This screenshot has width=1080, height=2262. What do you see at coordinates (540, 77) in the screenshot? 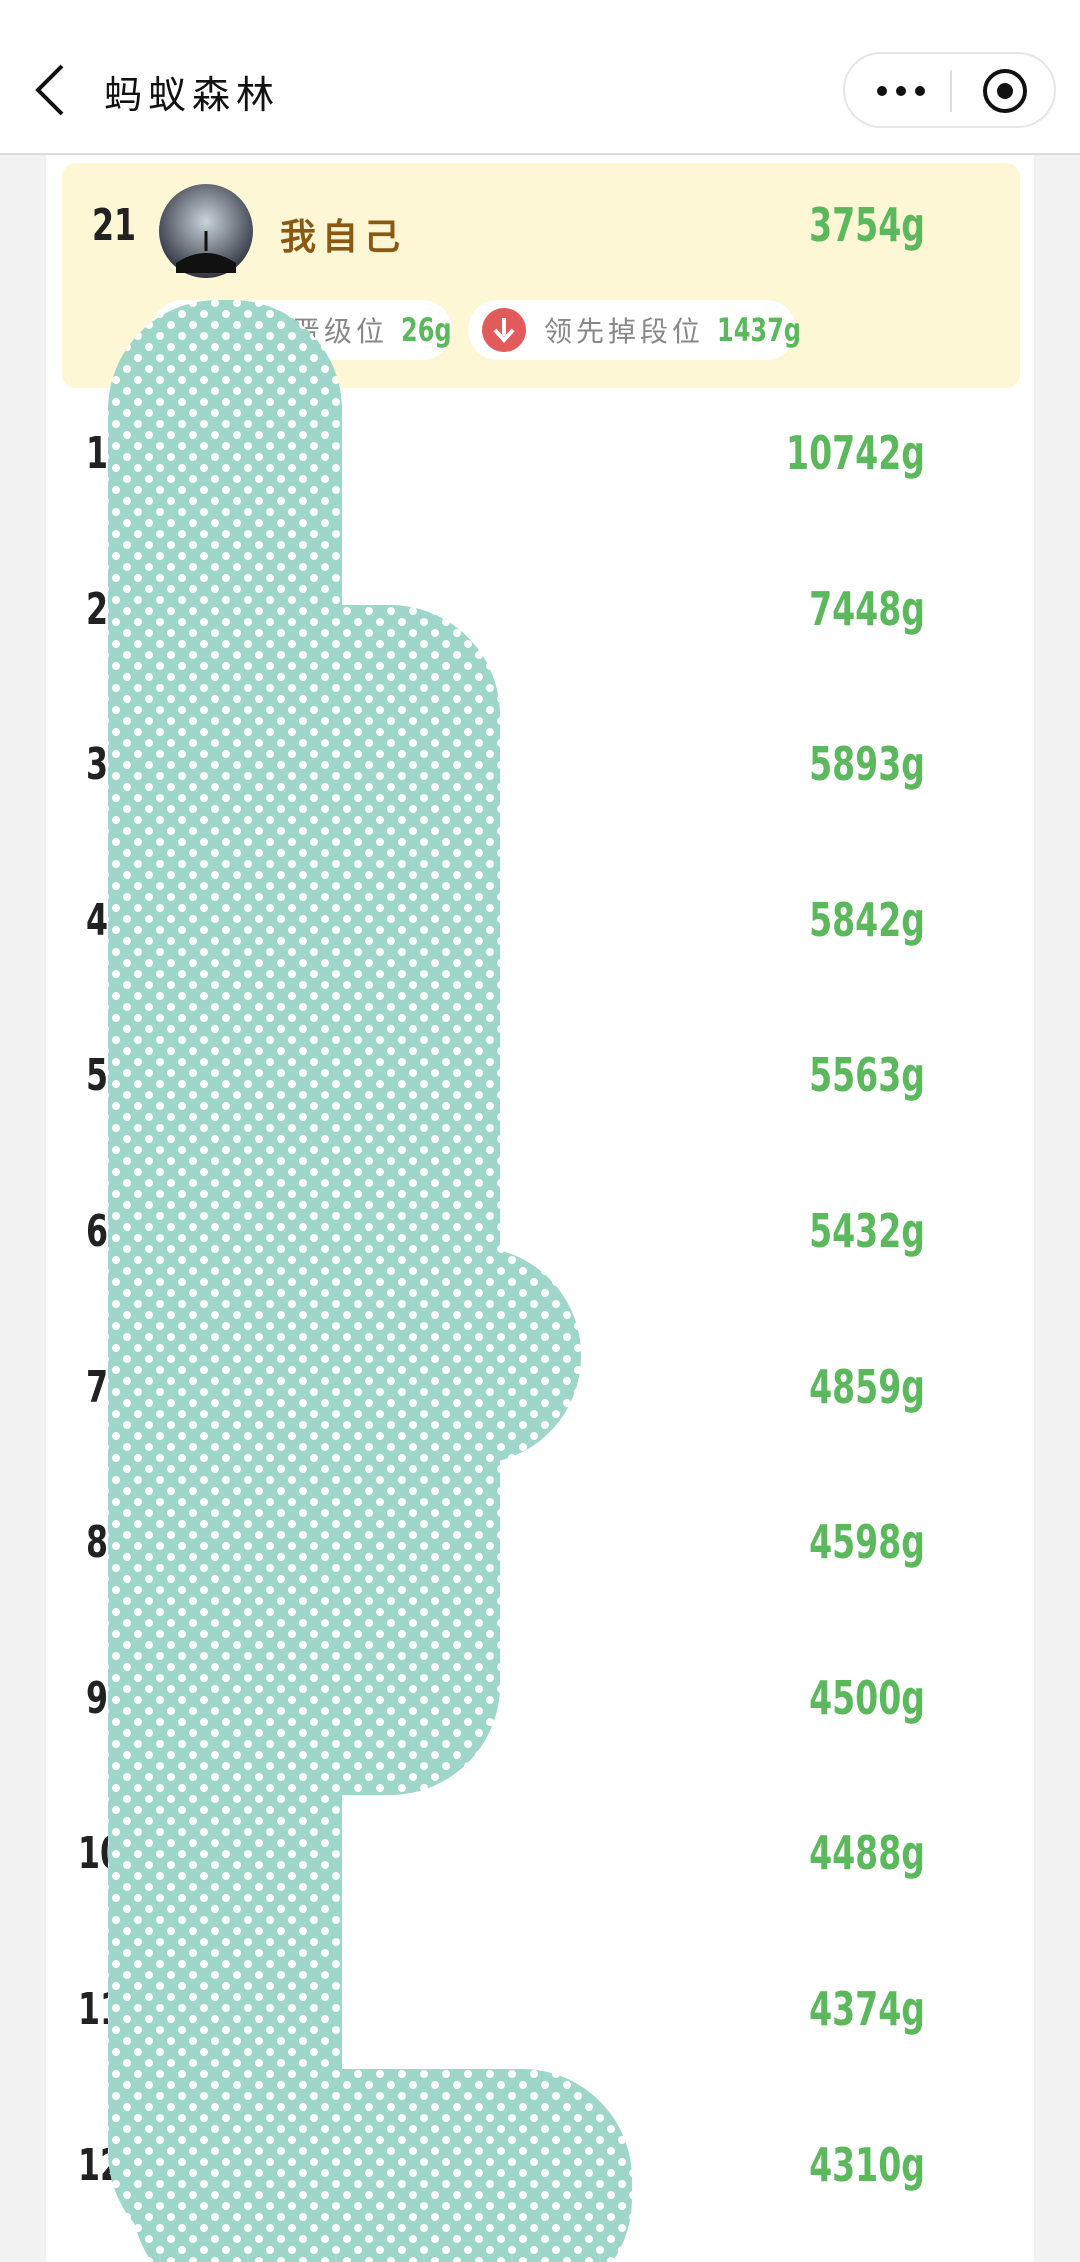
I see `nav-bar: 蚂蚁森林` at bounding box center [540, 77].